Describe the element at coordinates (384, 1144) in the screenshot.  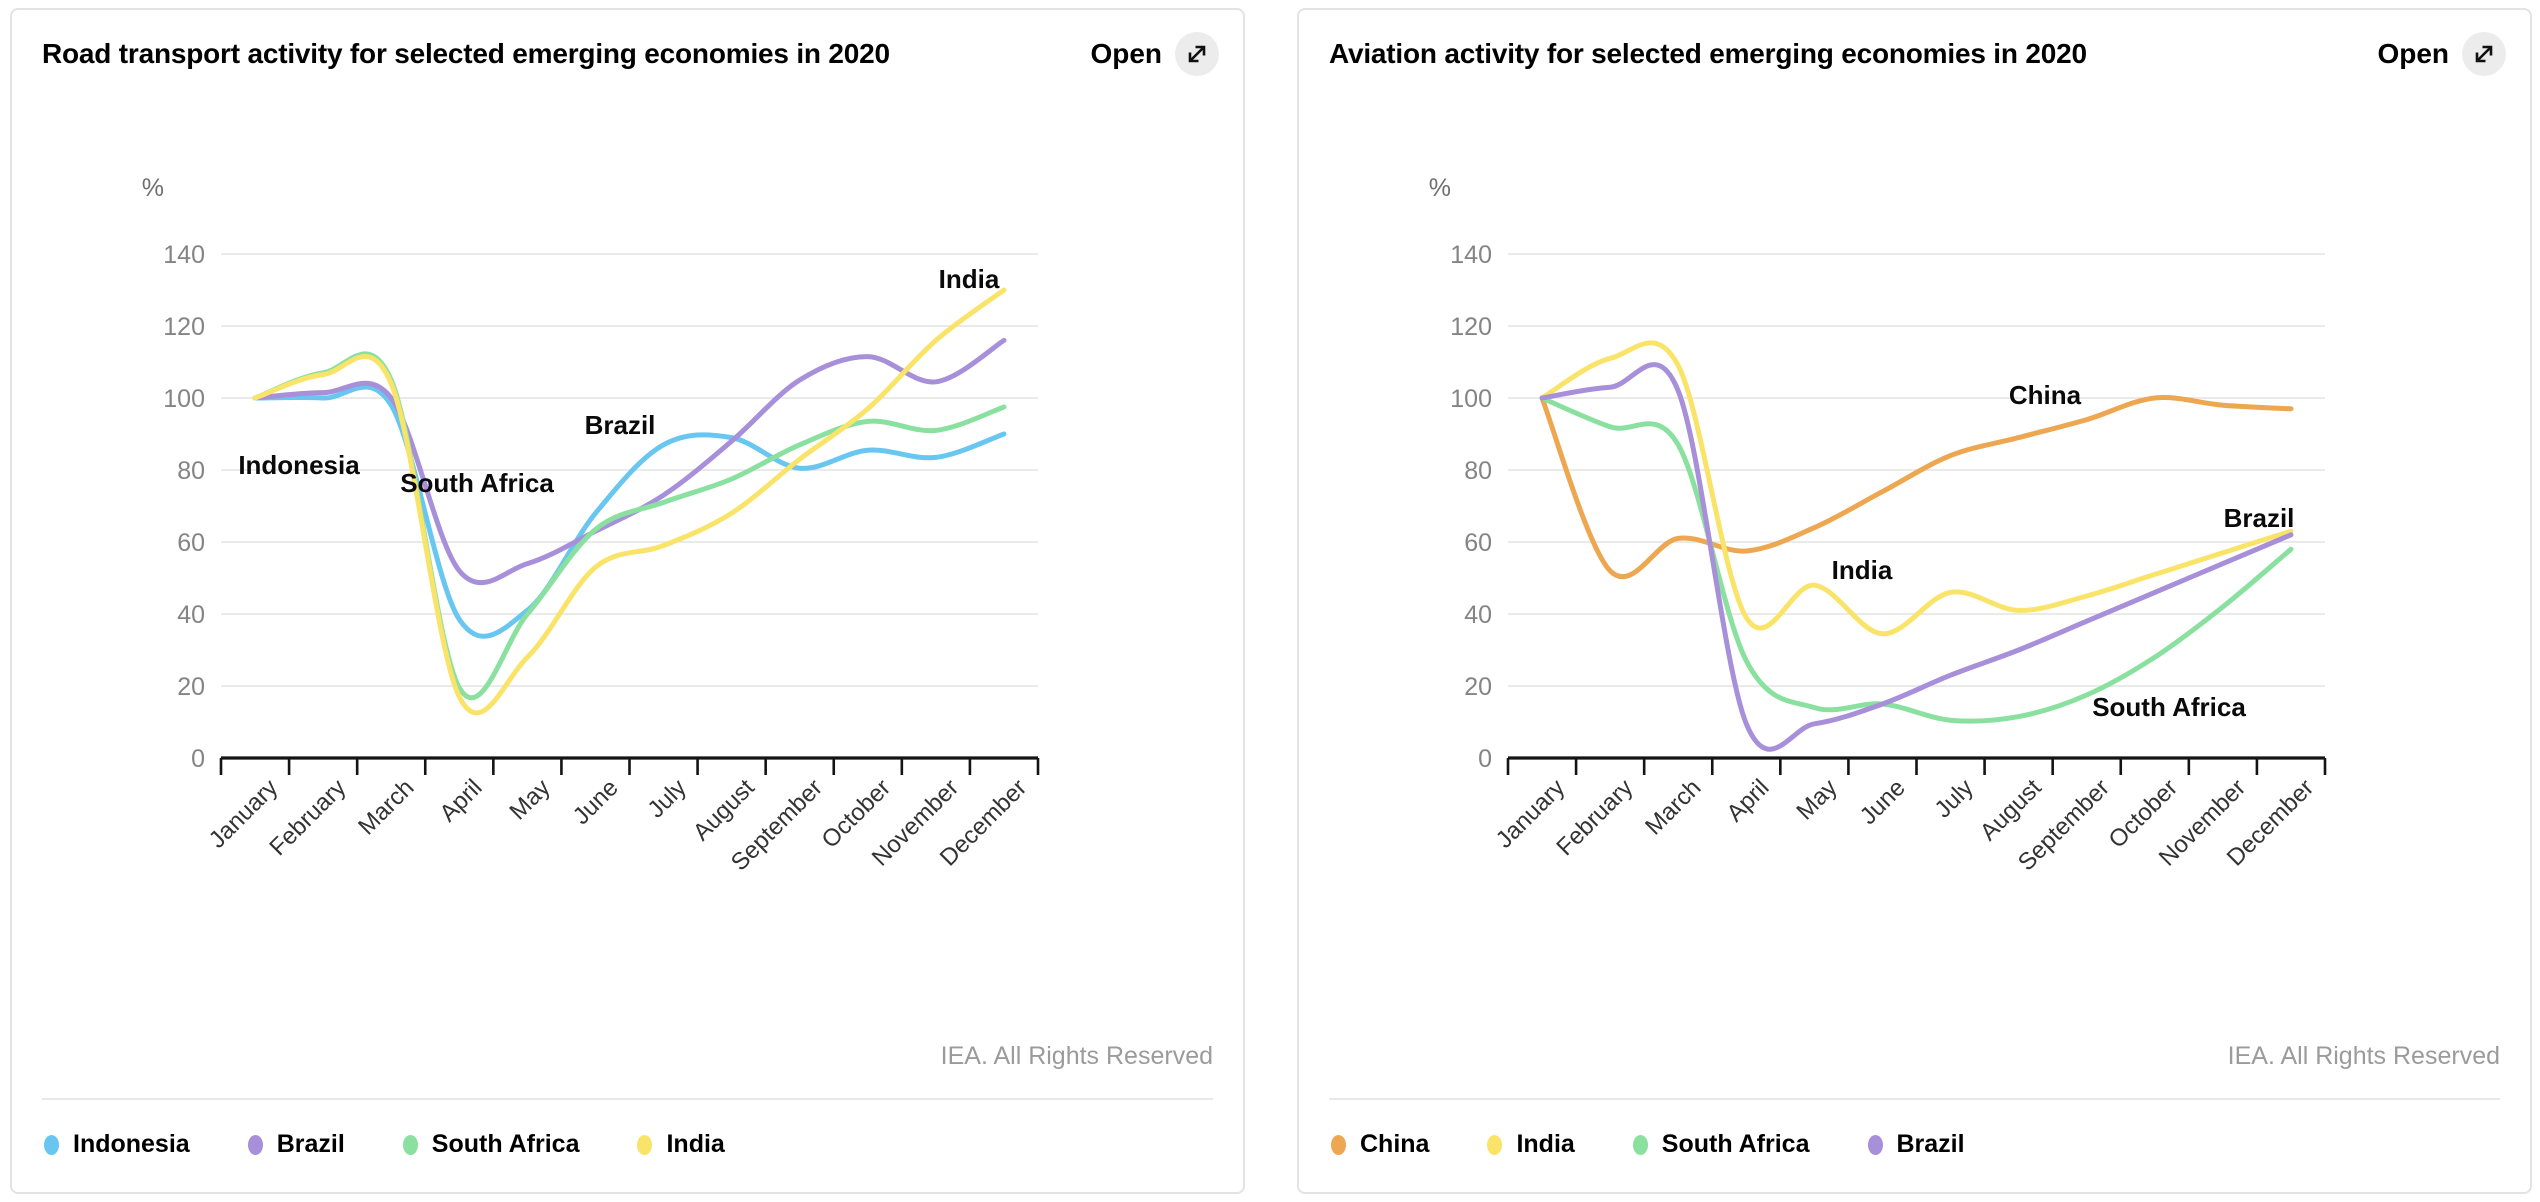
I see `chart-legend: Indonesia Brazil South Africa India` at that location.